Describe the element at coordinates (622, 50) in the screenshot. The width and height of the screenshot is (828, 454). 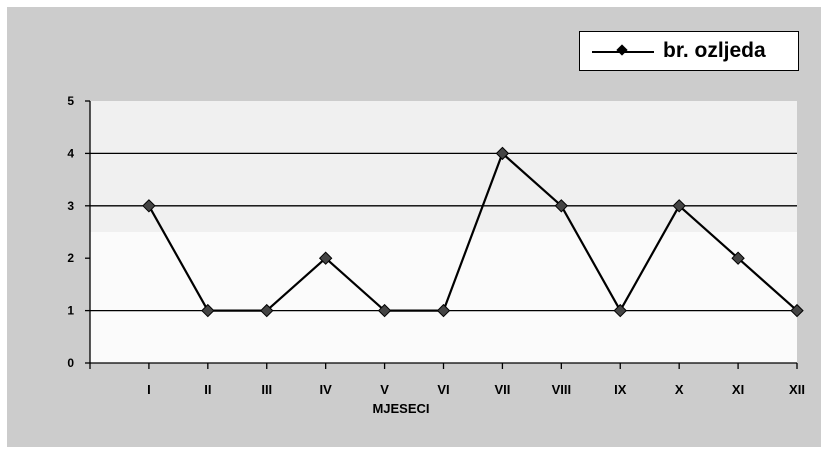
I see `legend-diamond-marker-icon` at that location.